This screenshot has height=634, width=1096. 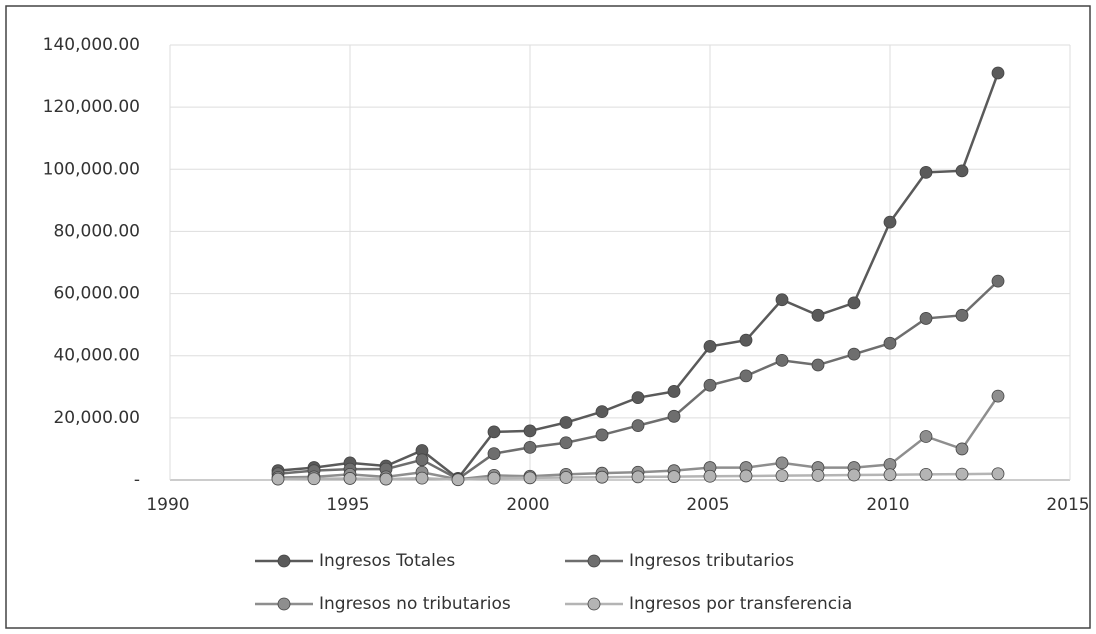 What do you see at coordinates (887, 505) in the screenshot?
I see `x-tick-label: 2010` at bounding box center [887, 505].